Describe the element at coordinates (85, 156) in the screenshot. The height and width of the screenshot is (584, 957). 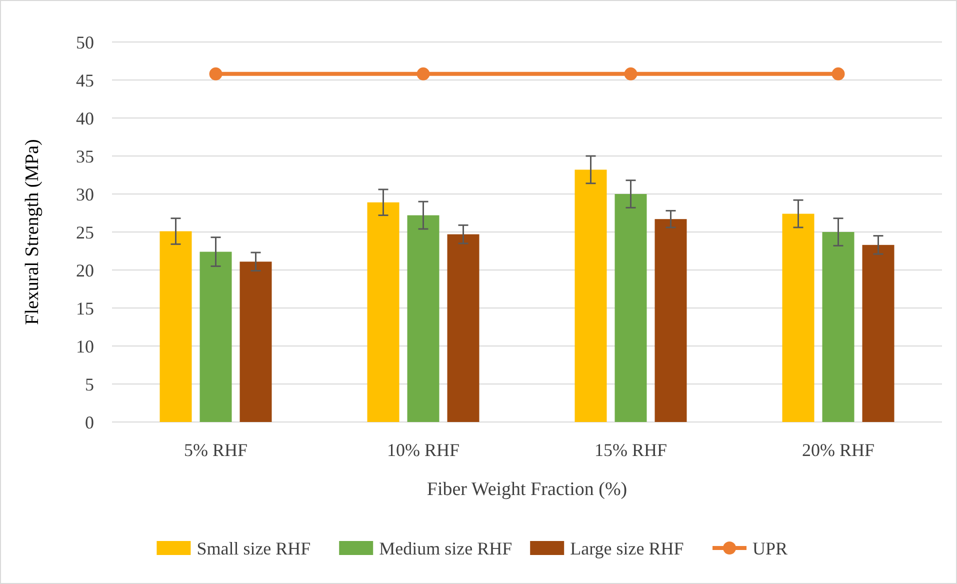
I see `y-tick-label: 35` at that location.